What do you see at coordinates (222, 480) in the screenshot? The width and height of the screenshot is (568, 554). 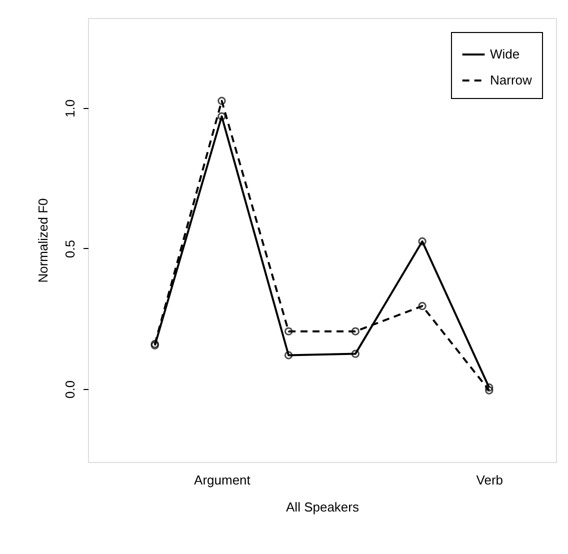 I see `x-tick-label: Argument` at bounding box center [222, 480].